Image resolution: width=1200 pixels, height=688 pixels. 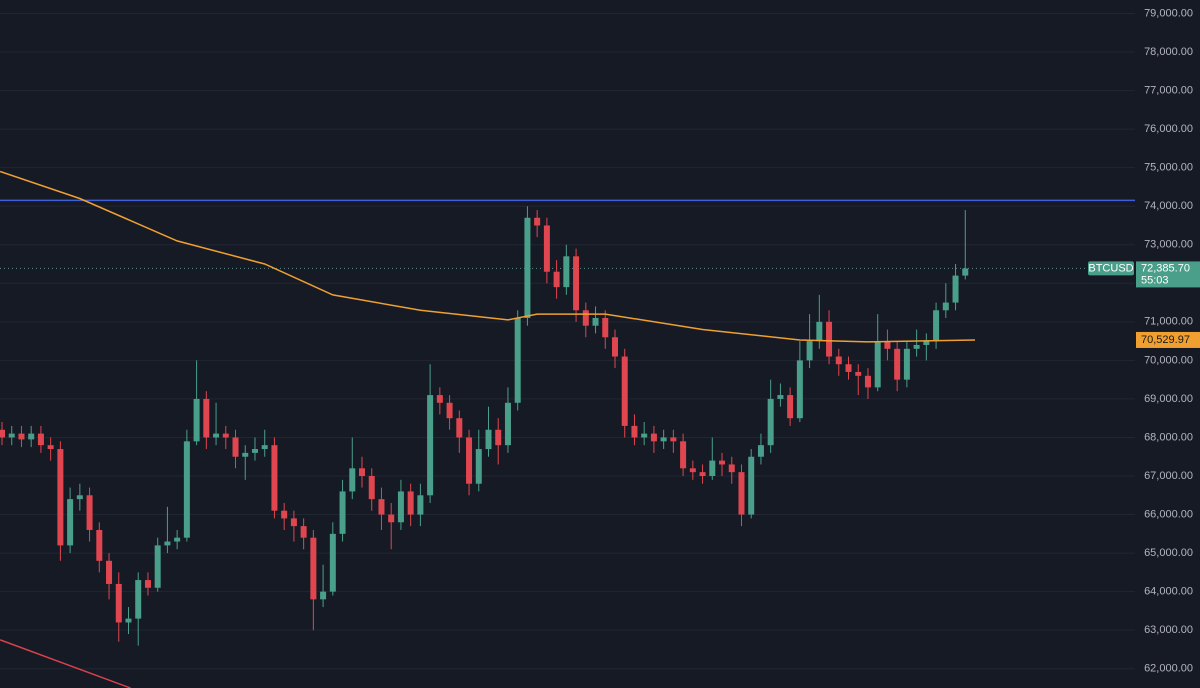 What do you see at coordinates (1168, 245) in the screenshot?
I see `y-tick-label: 73,000.00` at bounding box center [1168, 245].